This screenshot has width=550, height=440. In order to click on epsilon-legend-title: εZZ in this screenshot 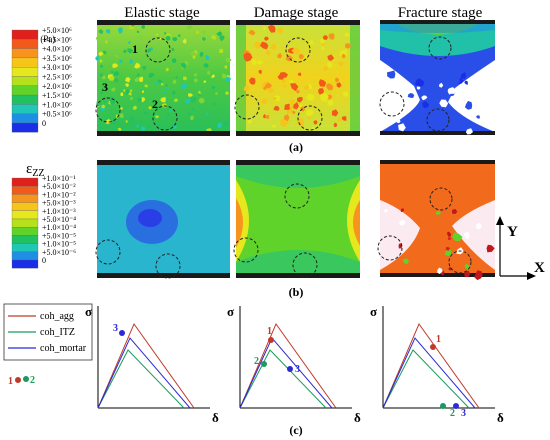, I will do `click(35, 170)`.